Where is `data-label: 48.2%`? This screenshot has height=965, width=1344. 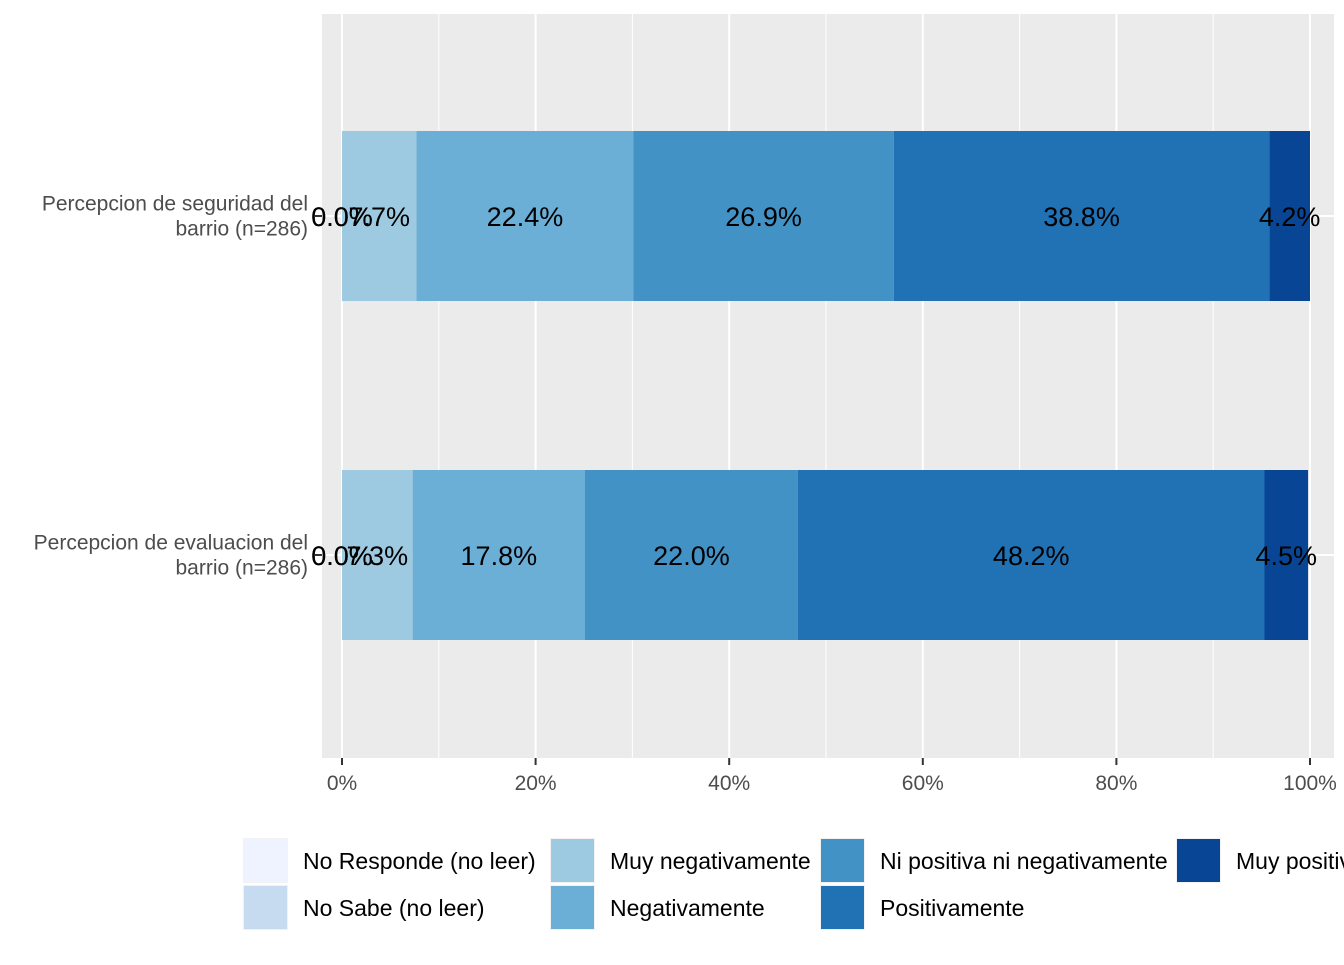 data-label: 48.2% is located at coordinates (1031, 556).